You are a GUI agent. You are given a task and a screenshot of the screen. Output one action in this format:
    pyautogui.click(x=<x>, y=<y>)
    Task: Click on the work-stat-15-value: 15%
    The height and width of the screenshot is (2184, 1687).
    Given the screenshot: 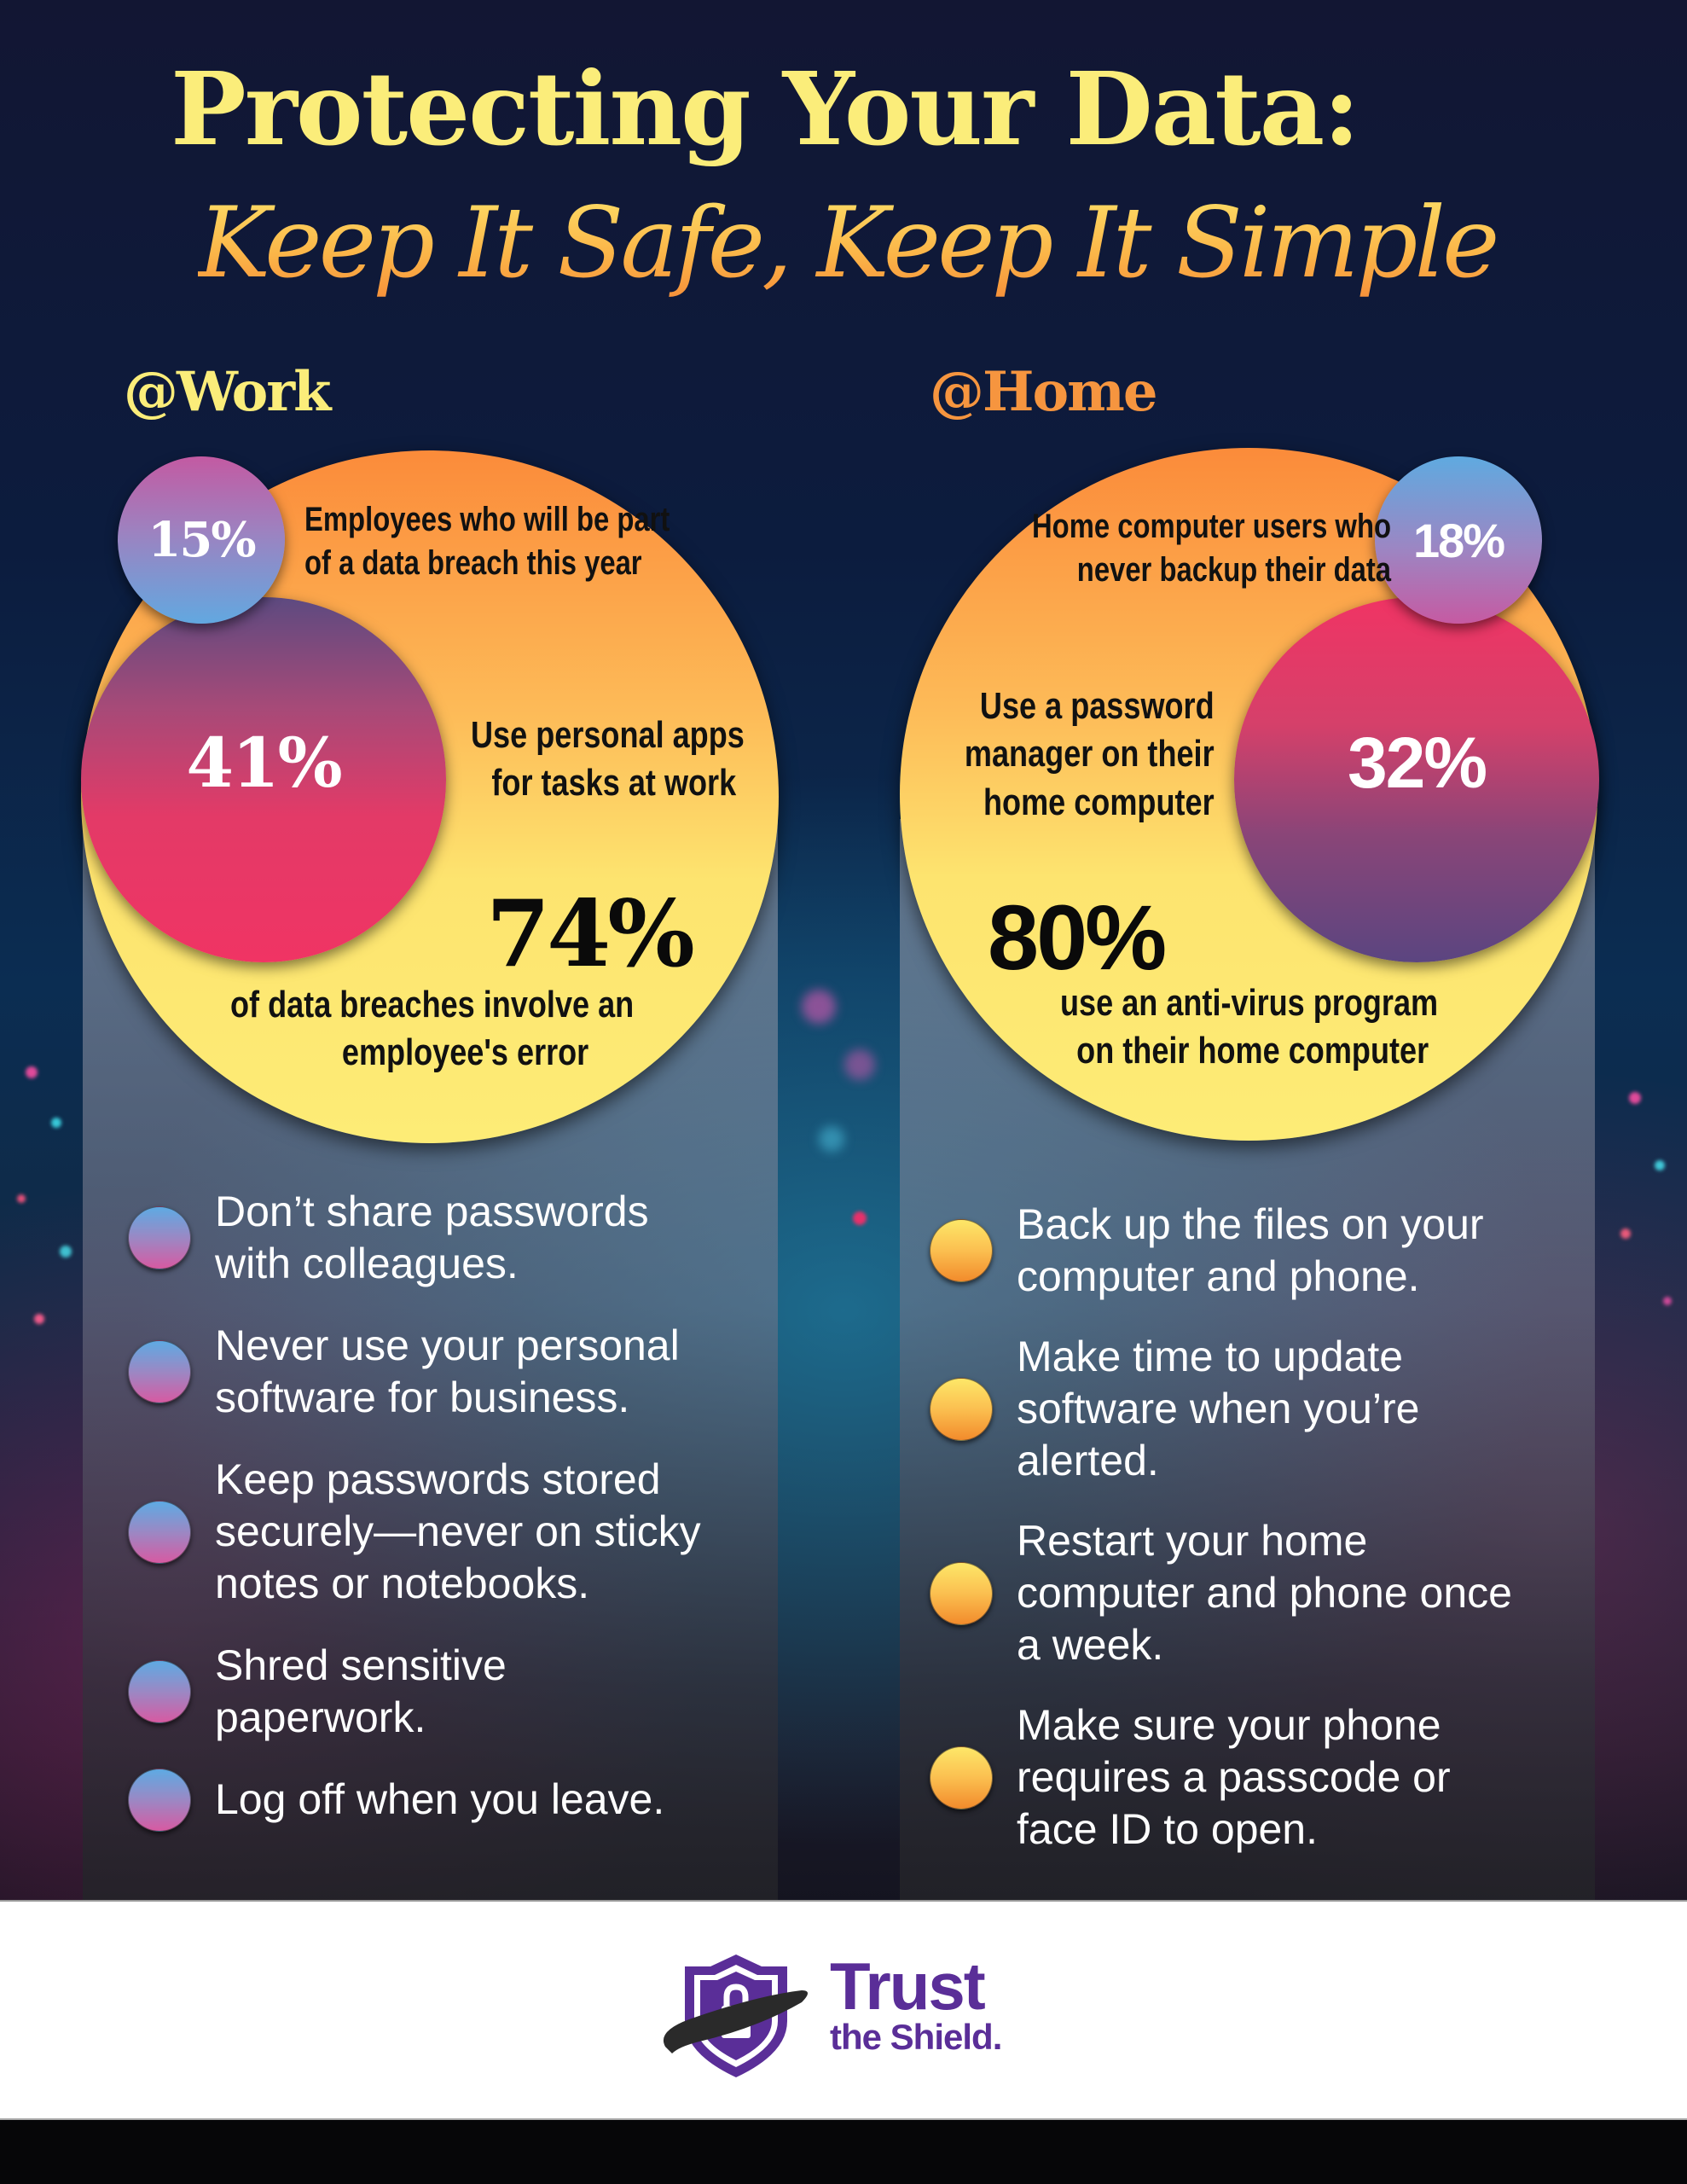 What is the action you would take?
    pyautogui.click(x=202, y=540)
    